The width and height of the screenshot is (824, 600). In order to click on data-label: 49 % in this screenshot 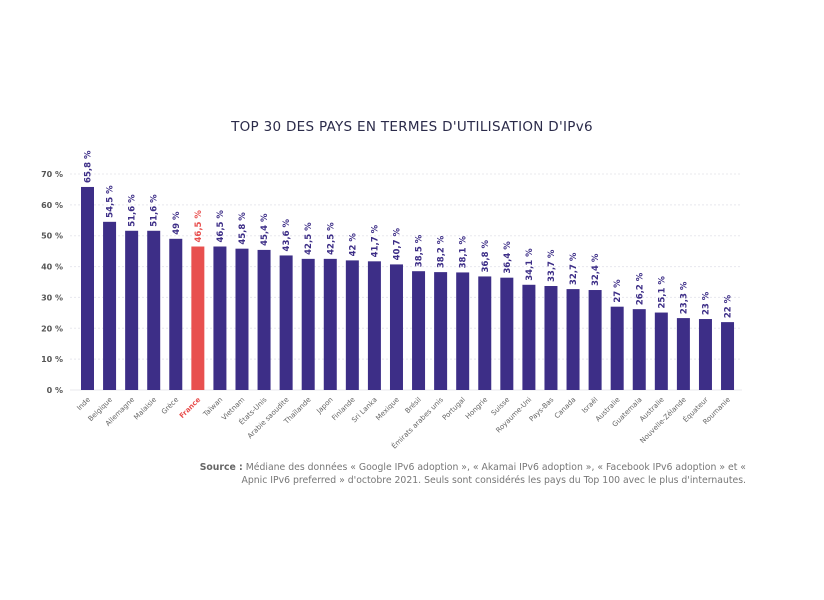, I will do `click(177, 223)`.